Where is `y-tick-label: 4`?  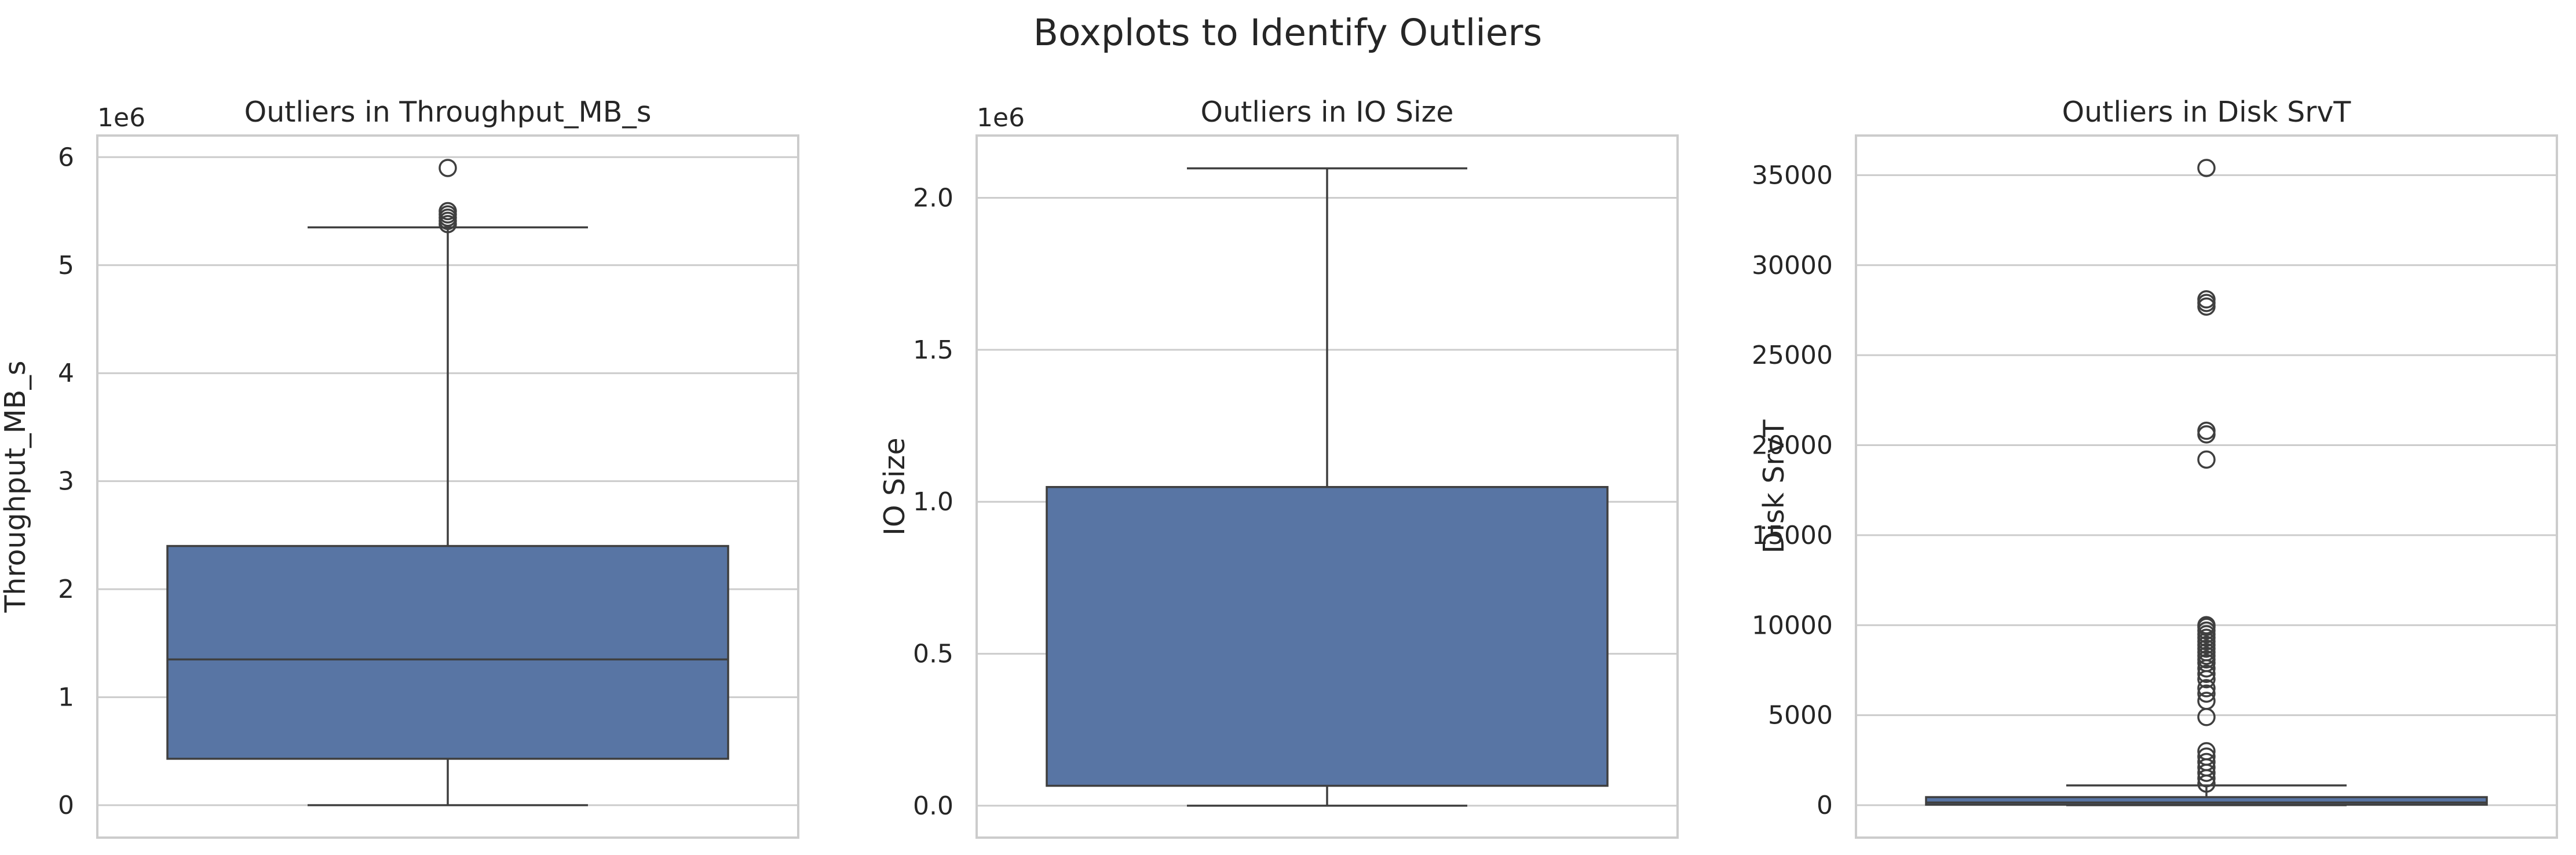 y-tick-label: 4 is located at coordinates (66, 373).